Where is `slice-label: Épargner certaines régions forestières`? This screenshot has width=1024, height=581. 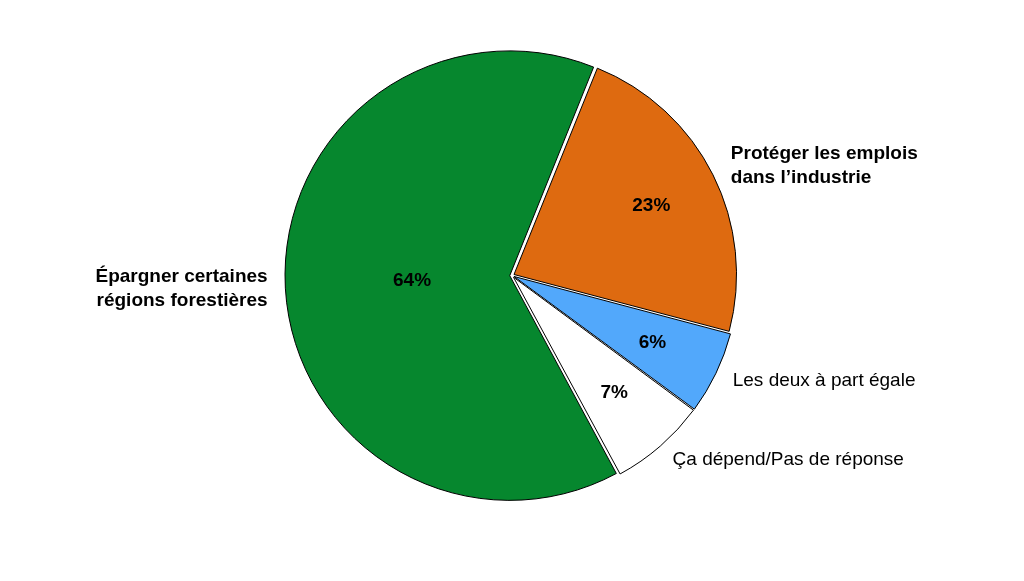
slice-label: Épargner certaines régions forestières is located at coordinates (181, 288).